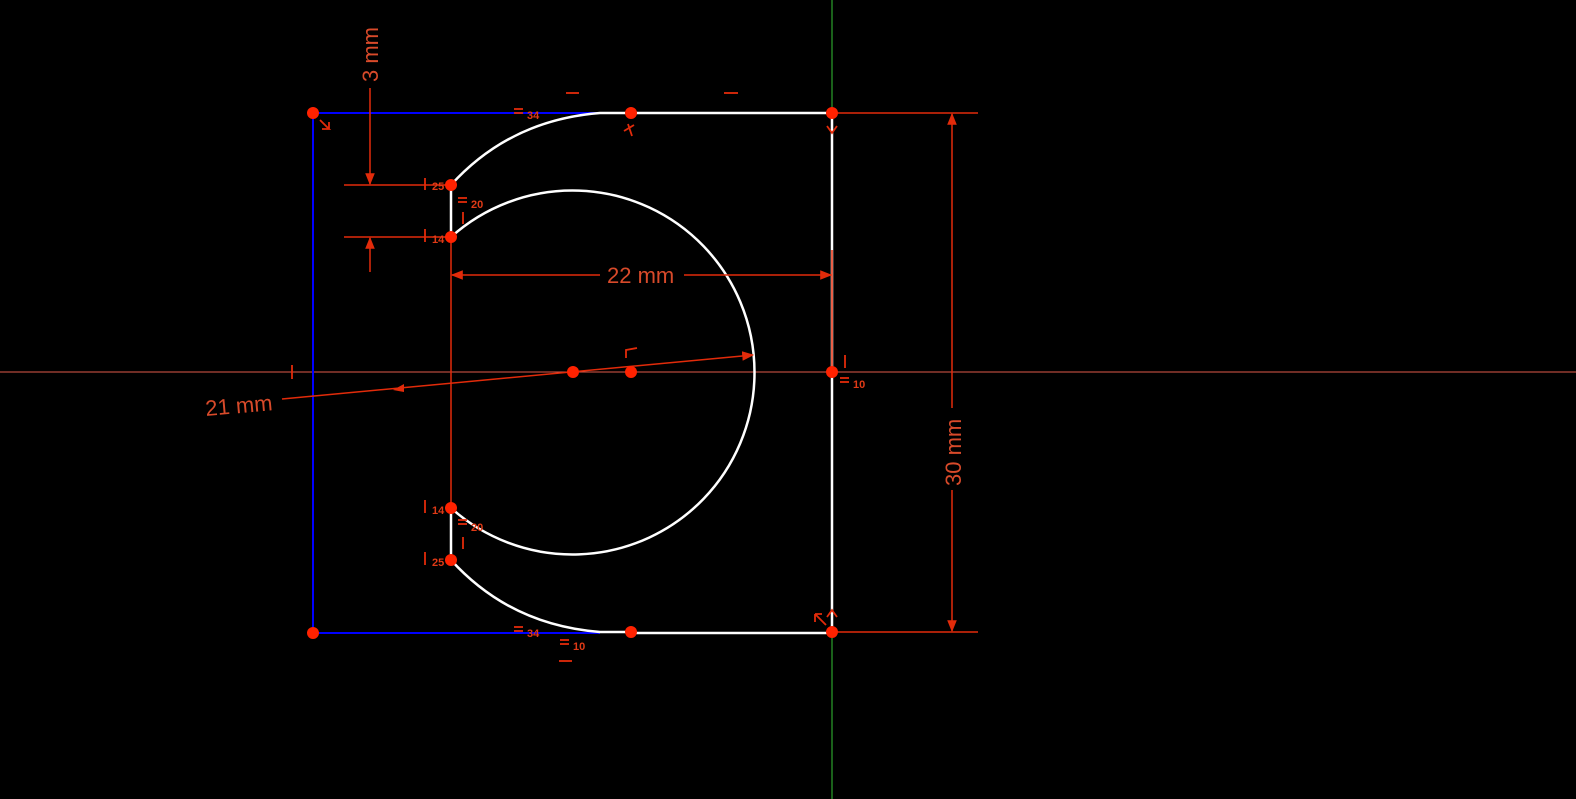 This screenshot has width=1576, height=799. What do you see at coordinates (832, 113) in the screenshot?
I see `point-top-right` at bounding box center [832, 113].